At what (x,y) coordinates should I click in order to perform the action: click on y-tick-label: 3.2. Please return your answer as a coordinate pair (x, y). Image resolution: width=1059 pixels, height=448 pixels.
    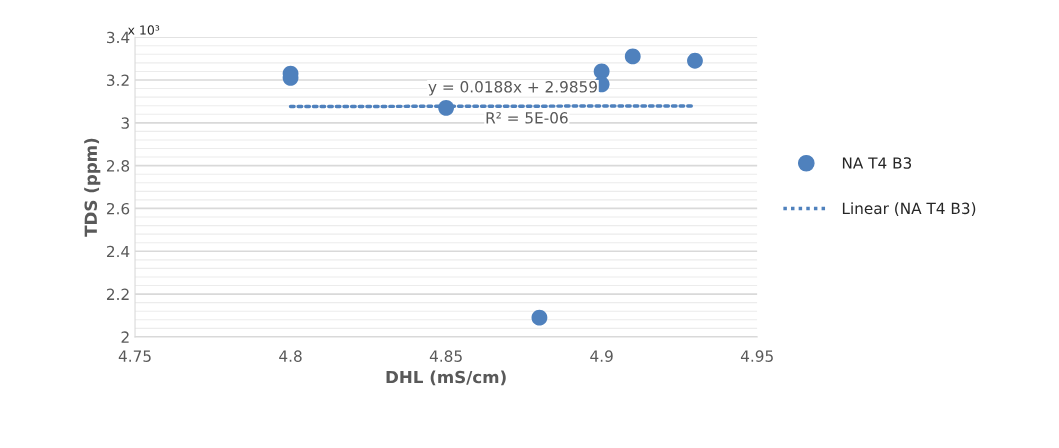
    Looking at the image, I should click on (118, 80).